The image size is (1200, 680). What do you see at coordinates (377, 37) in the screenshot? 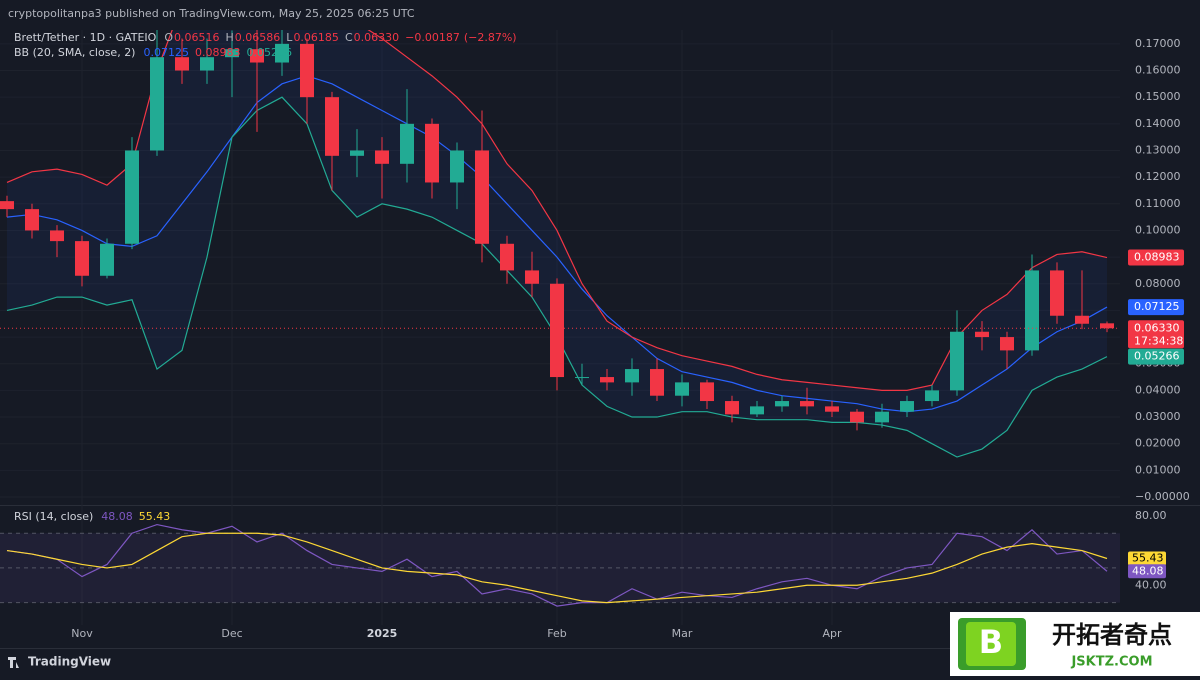
I see `legend-text: 0.06330` at bounding box center [377, 37].